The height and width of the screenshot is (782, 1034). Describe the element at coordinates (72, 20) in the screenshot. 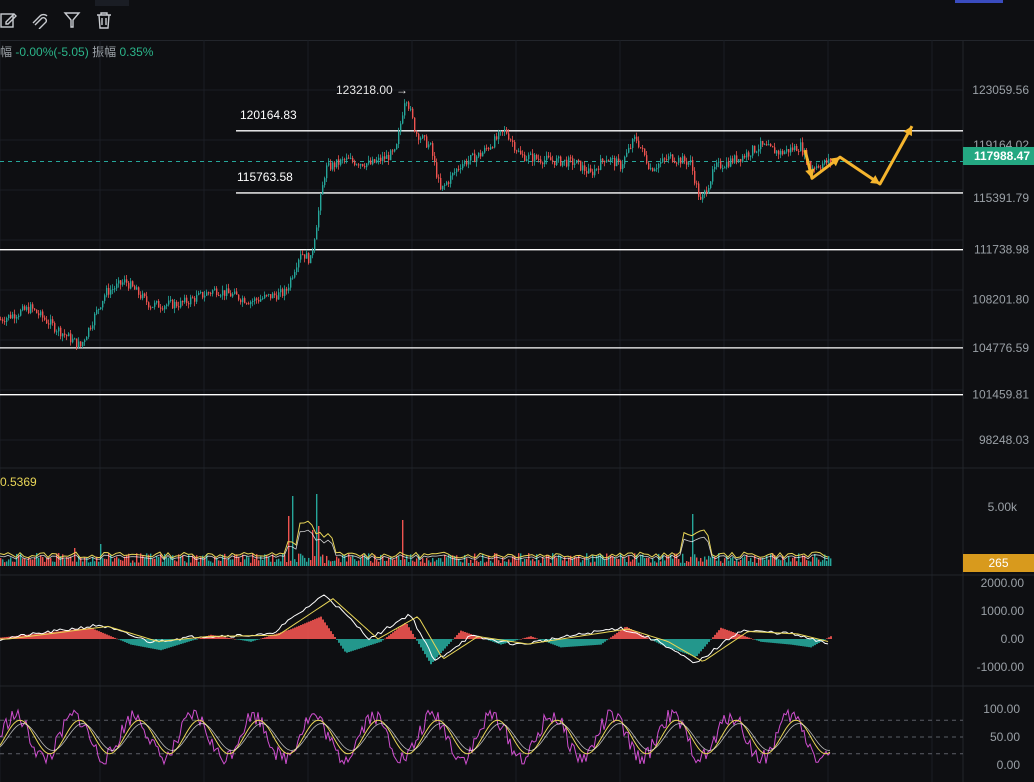

I see `filter-icon` at that location.